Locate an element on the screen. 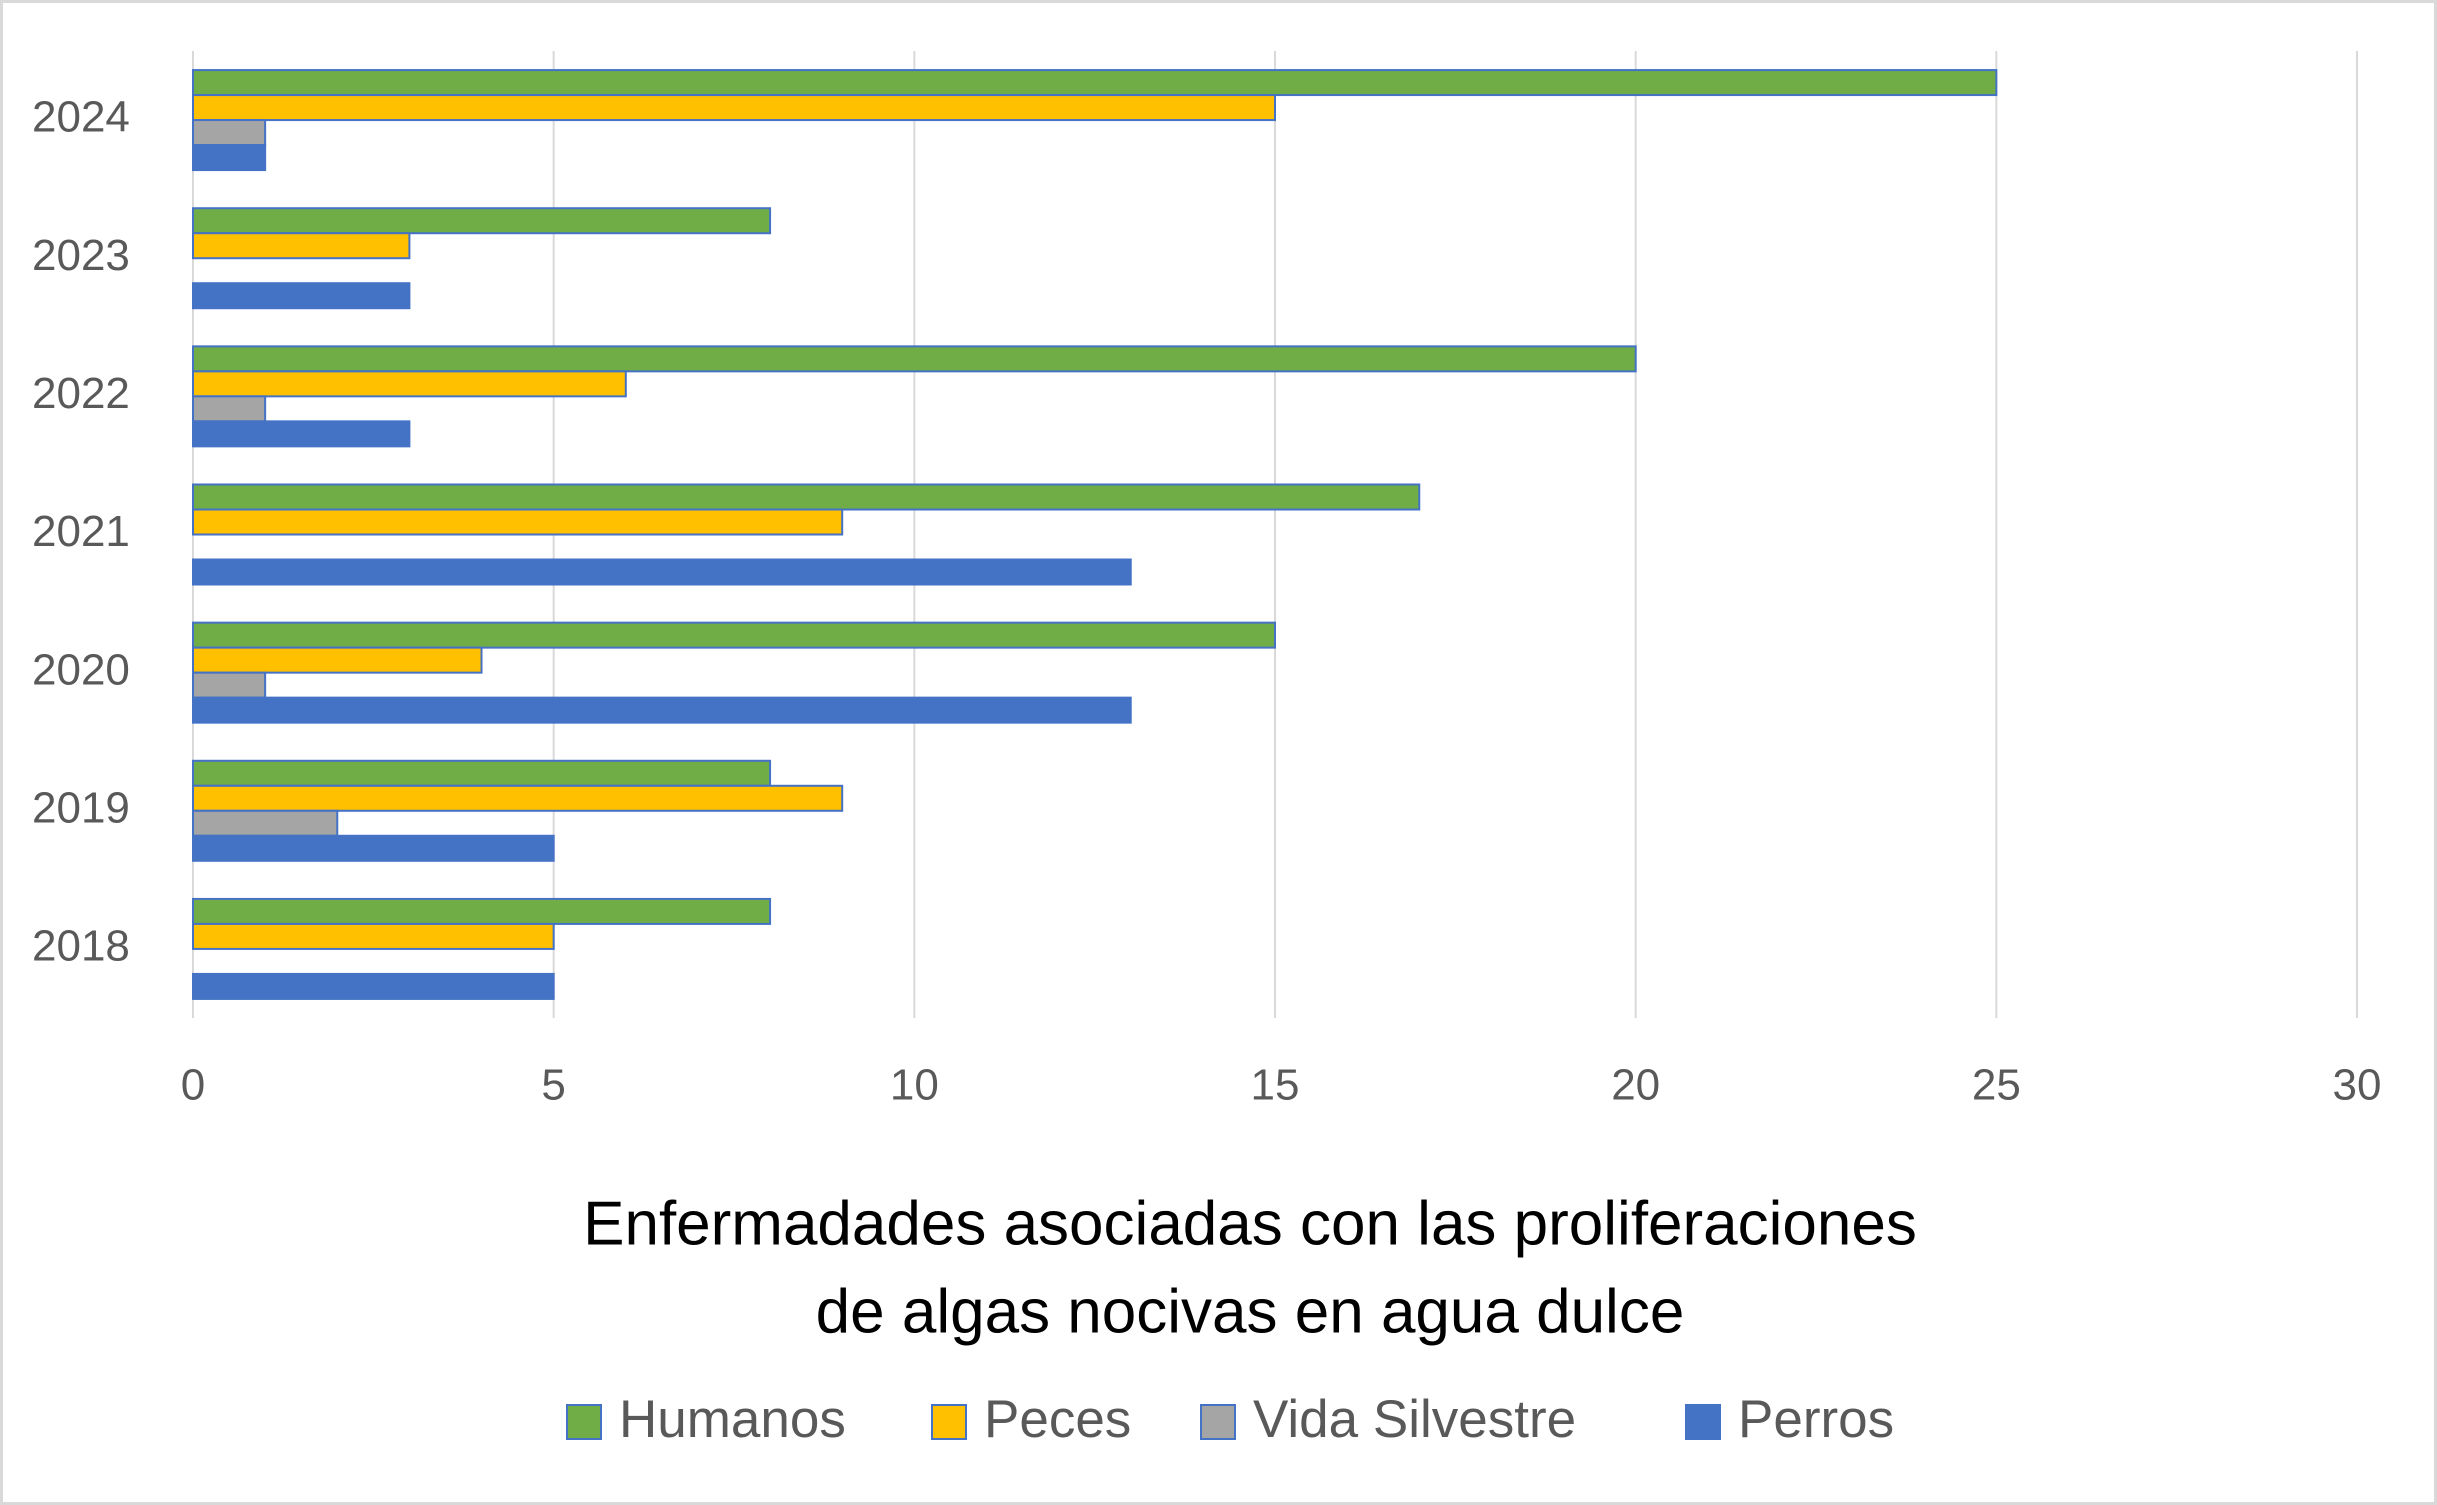  y-tick-label: 2024 is located at coordinates (81, 117).